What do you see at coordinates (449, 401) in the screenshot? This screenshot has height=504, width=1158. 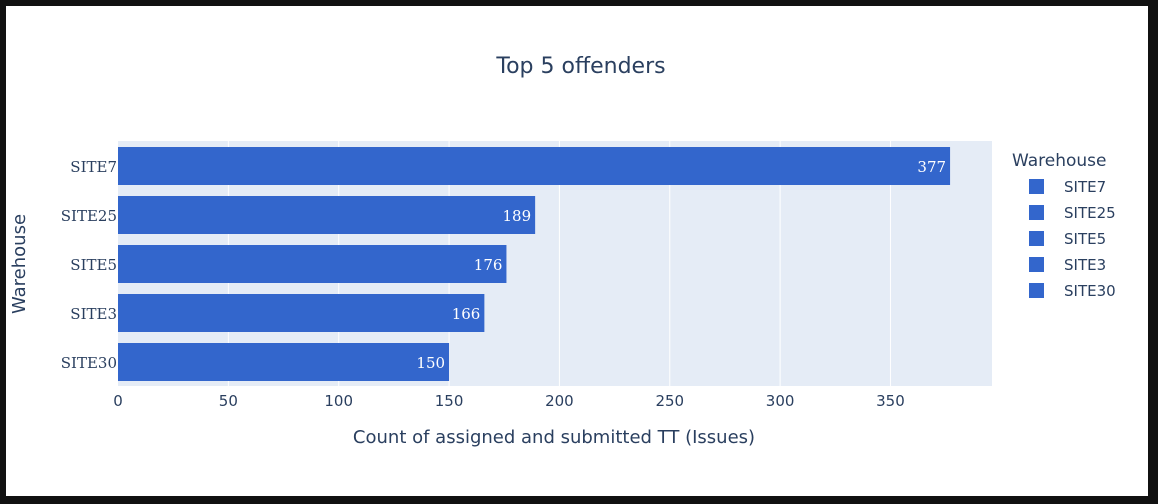 I see `x-tick-label: 150` at bounding box center [449, 401].